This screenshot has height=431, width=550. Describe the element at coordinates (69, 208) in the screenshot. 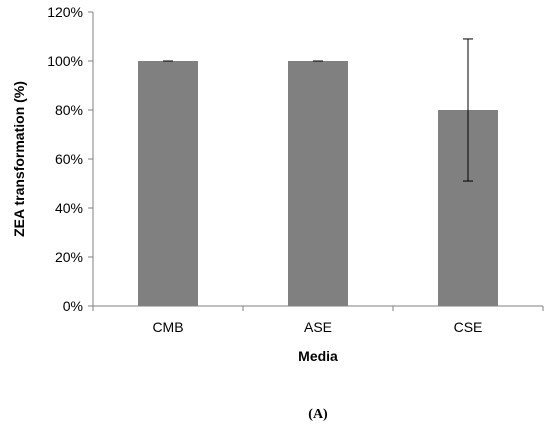

I see `y-tick-label: 40%` at that location.